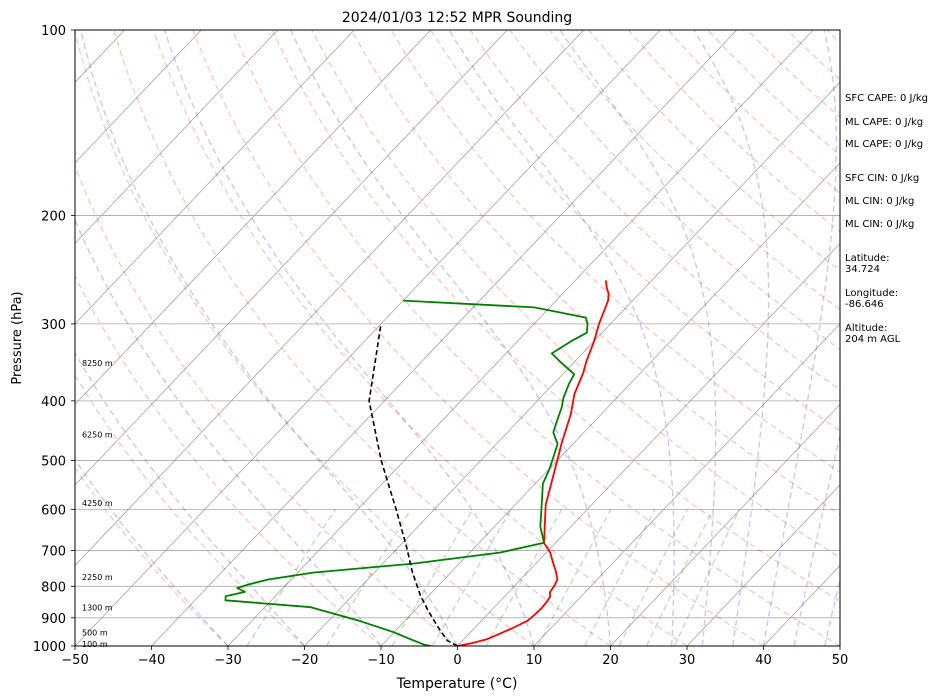 Image resolution: width=947 pixels, height=700 pixels. Describe the element at coordinates (53, 510) in the screenshot. I see `y-tick-label: 600` at that location.